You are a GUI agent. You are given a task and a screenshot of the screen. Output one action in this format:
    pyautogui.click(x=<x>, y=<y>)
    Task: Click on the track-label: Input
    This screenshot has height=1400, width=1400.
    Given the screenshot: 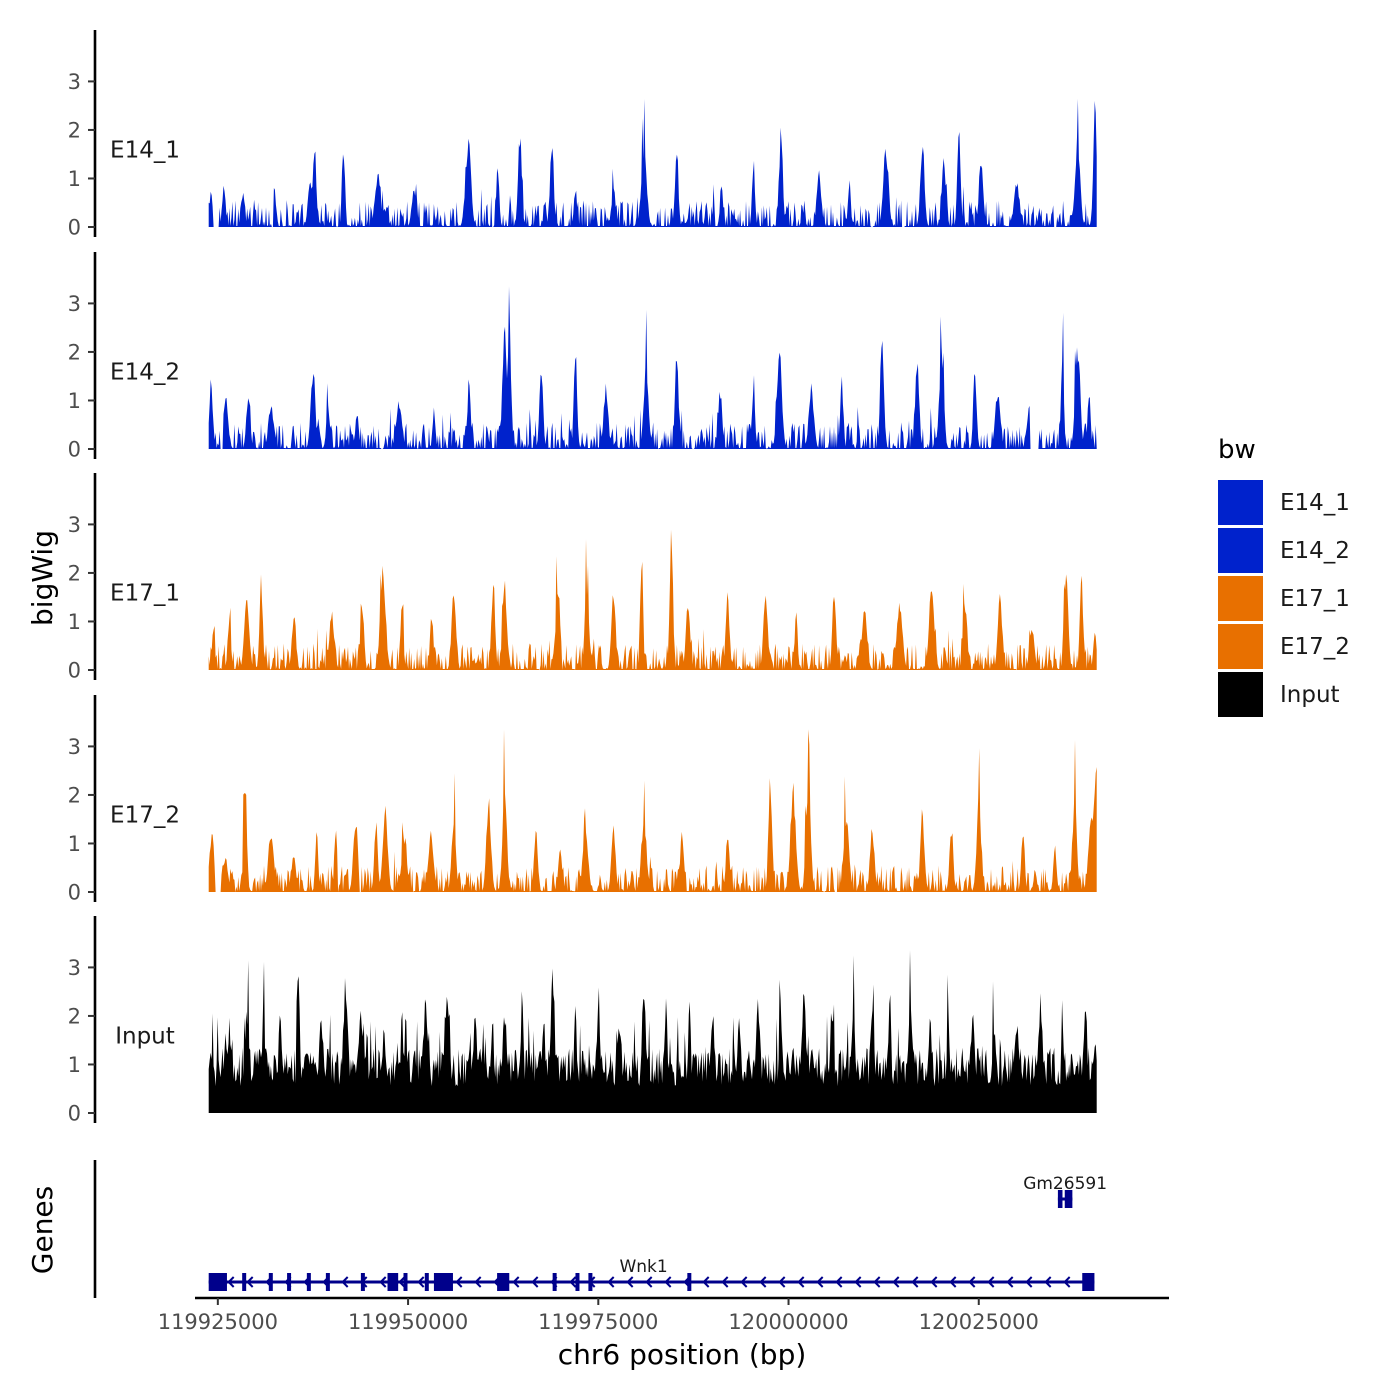 What is the action you would take?
    pyautogui.click(x=145, y=1036)
    